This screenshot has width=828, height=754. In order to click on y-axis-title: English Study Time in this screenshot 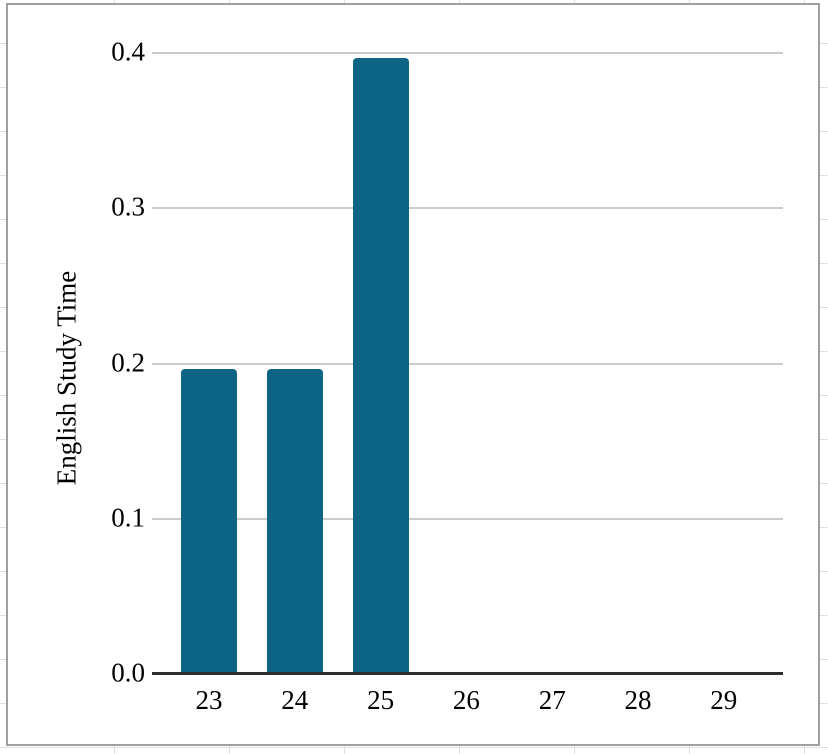, I will do `click(66, 378)`.